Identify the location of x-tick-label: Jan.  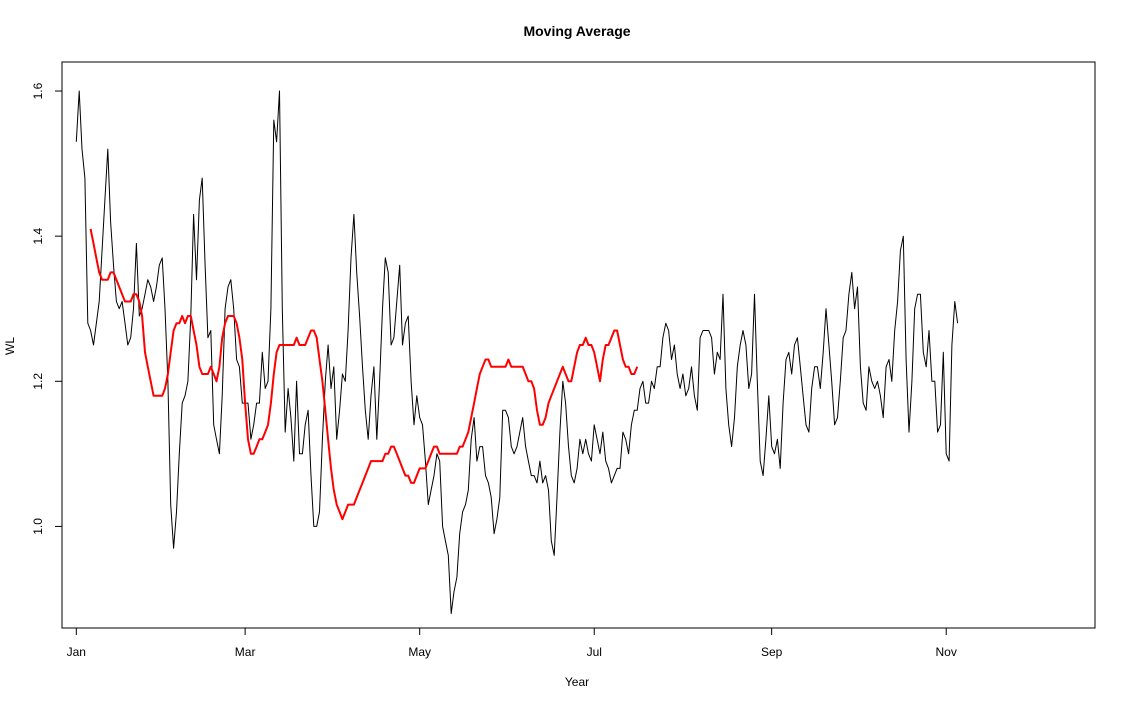
(76, 652).